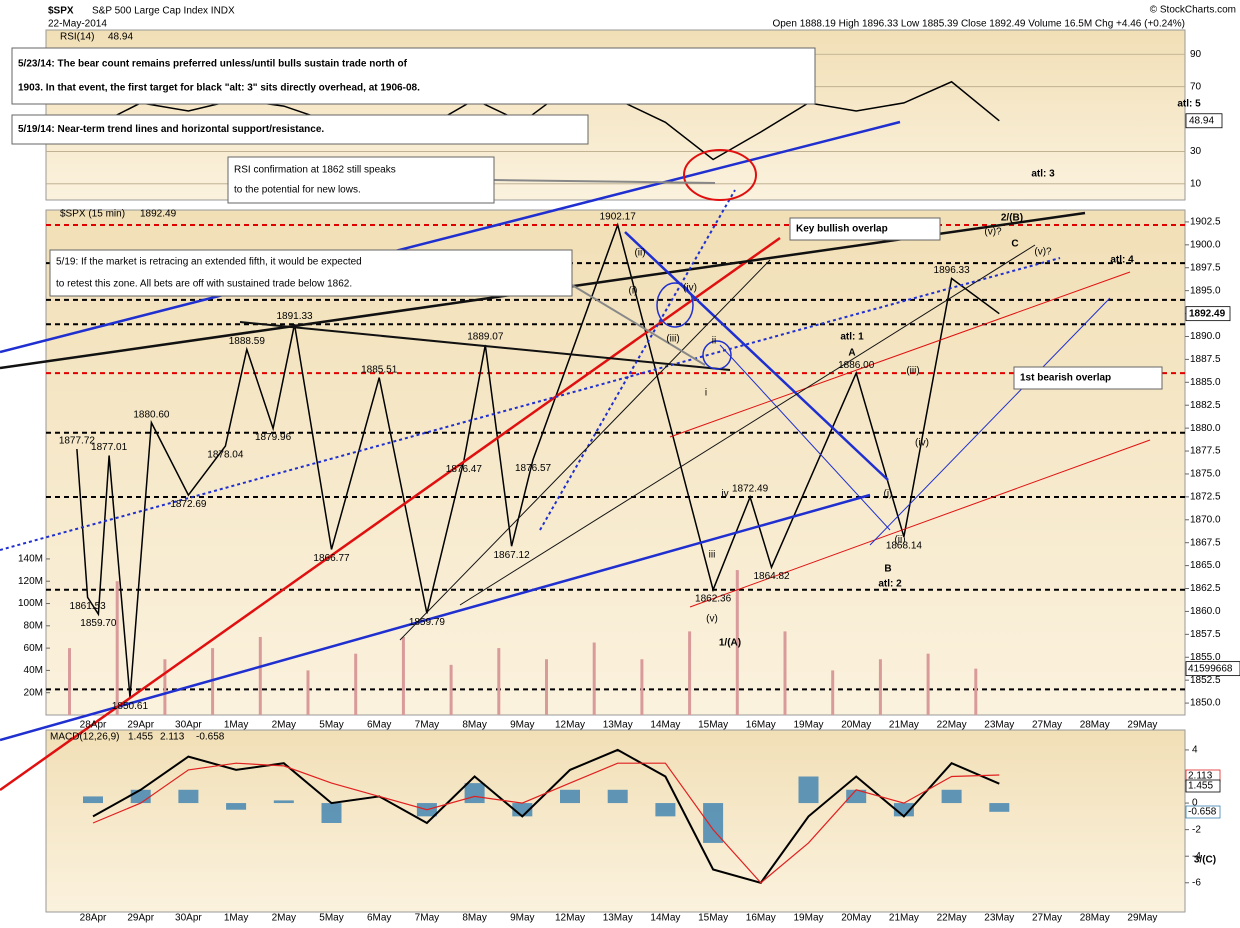 The image size is (1240, 928). I want to click on x-tick-label: 15May, so click(713, 918).